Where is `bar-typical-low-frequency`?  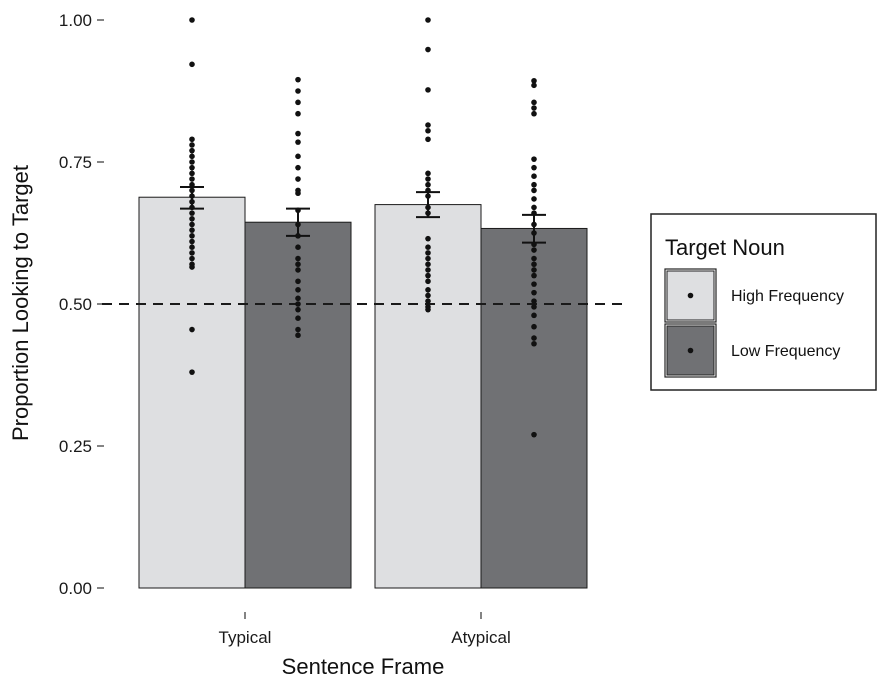
bar-typical-low-frequency is located at coordinates (298, 405).